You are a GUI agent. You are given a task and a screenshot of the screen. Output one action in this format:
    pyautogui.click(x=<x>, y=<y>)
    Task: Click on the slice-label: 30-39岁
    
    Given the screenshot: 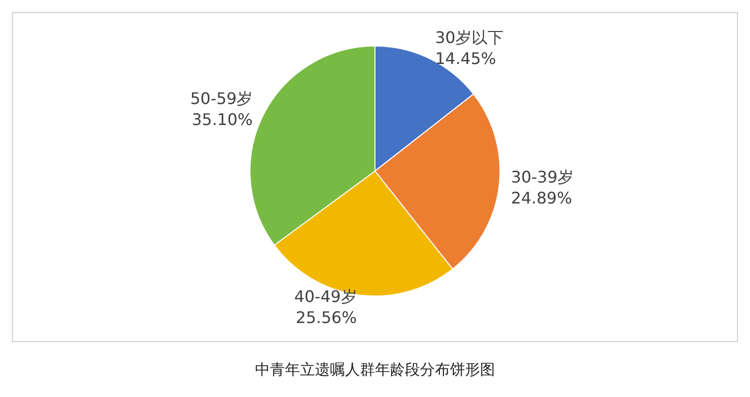 What is the action you would take?
    pyautogui.click(x=542, y=176)
    